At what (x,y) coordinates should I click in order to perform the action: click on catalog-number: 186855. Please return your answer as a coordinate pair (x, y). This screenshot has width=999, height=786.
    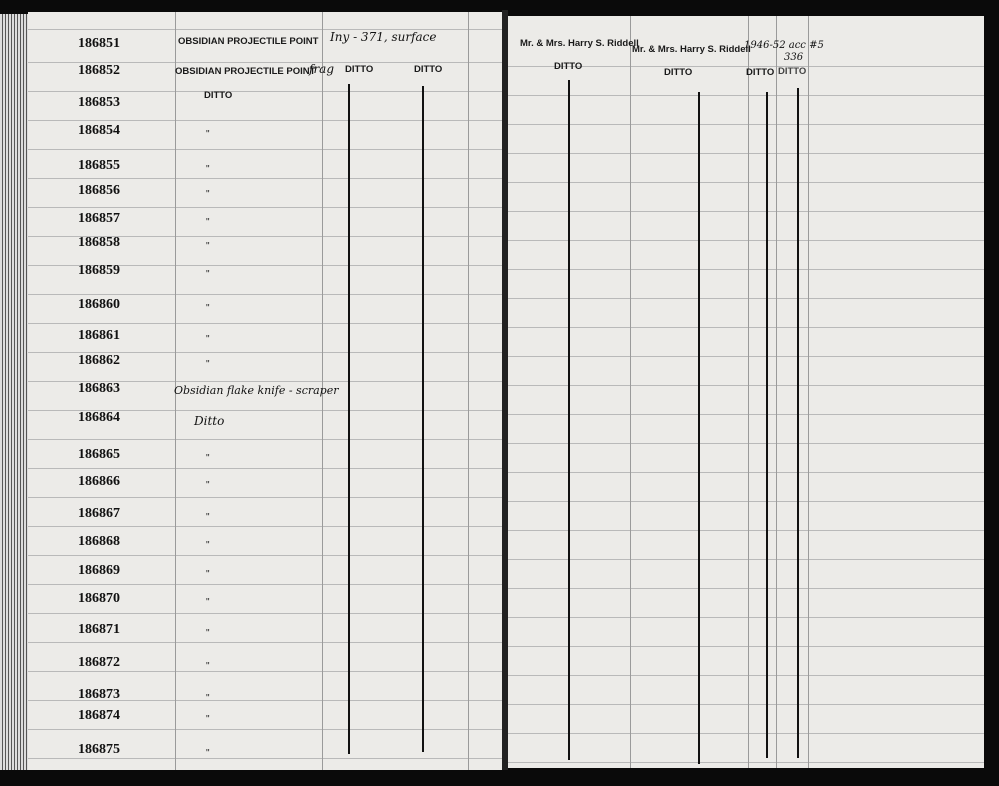
    Looking at the image, I should click on (99, 165).